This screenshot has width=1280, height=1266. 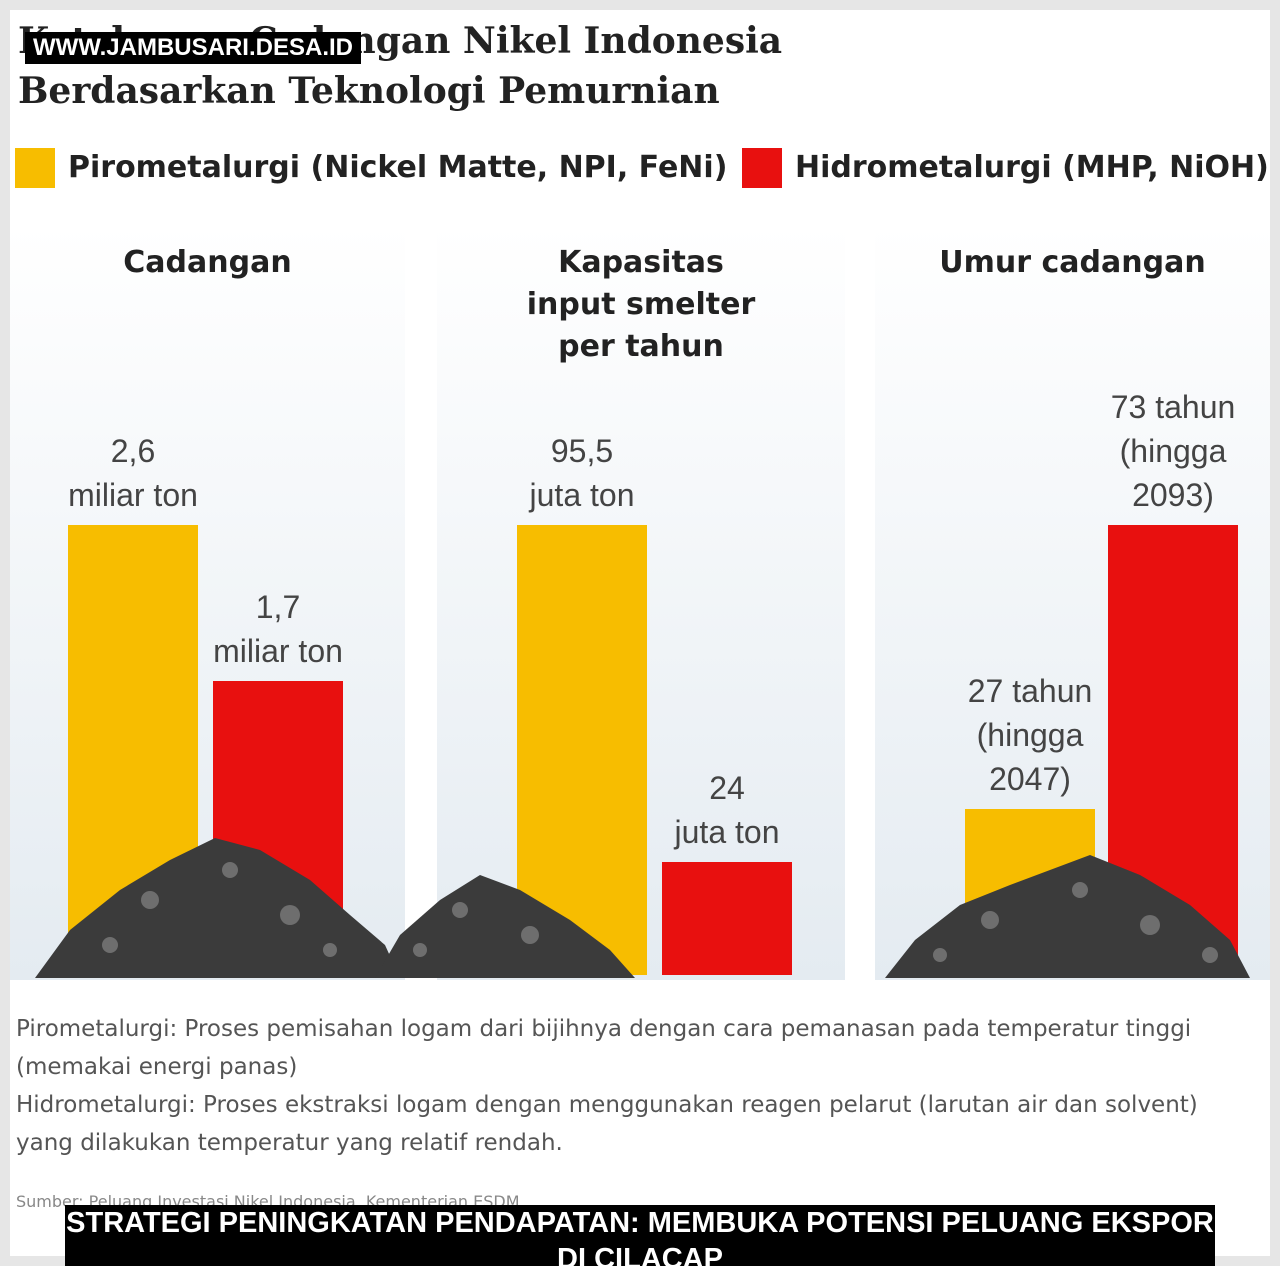 I want to click on panel-title: Umur cadangan, so click(x=1072, y=262).